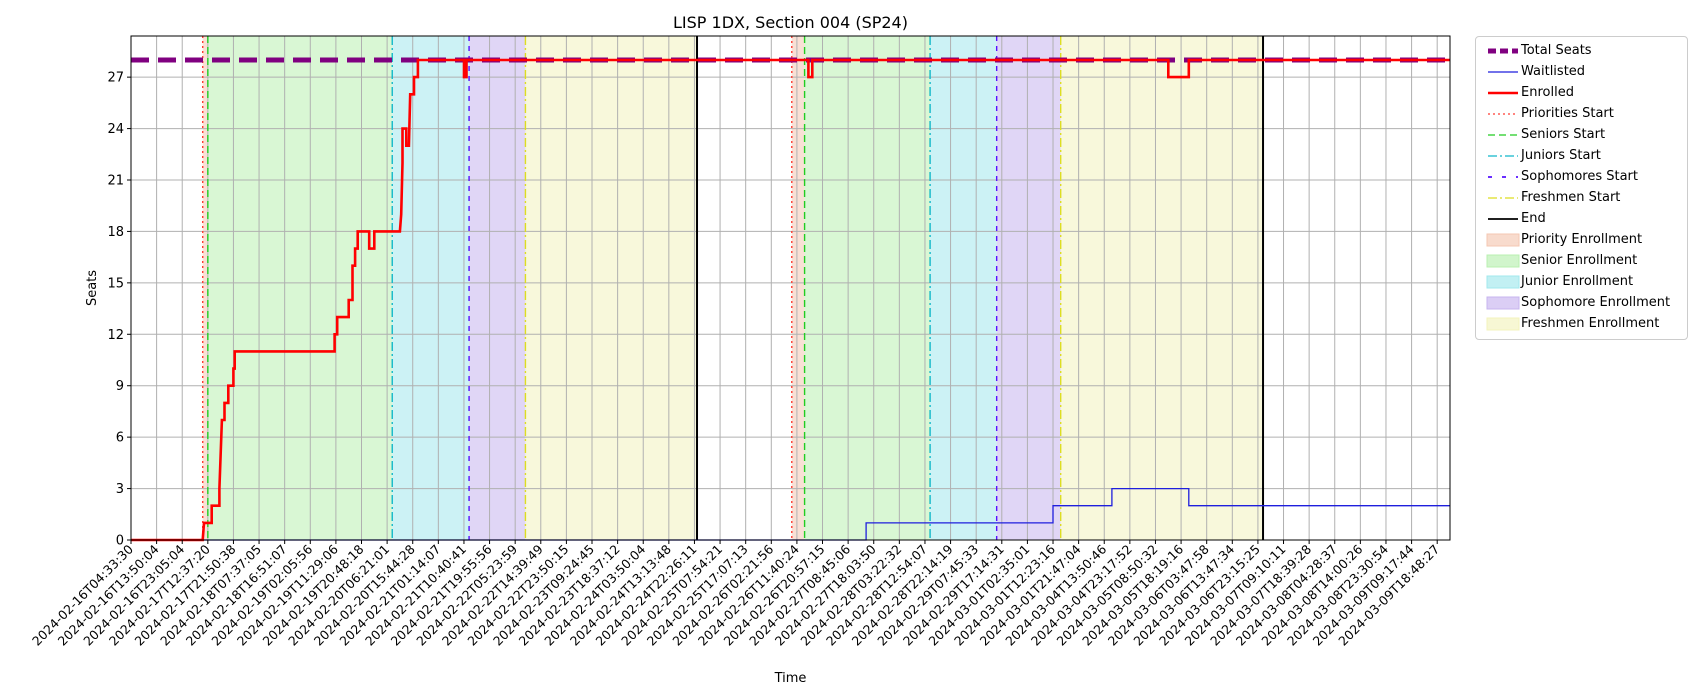 The width and height of the screenshot is (1700, 700). What do you see at coordinates (790, 22) in the screenshot?
I see `chart-title: LISP 1DX, Section 004 (SP24)` at bounding box center [790, 22].